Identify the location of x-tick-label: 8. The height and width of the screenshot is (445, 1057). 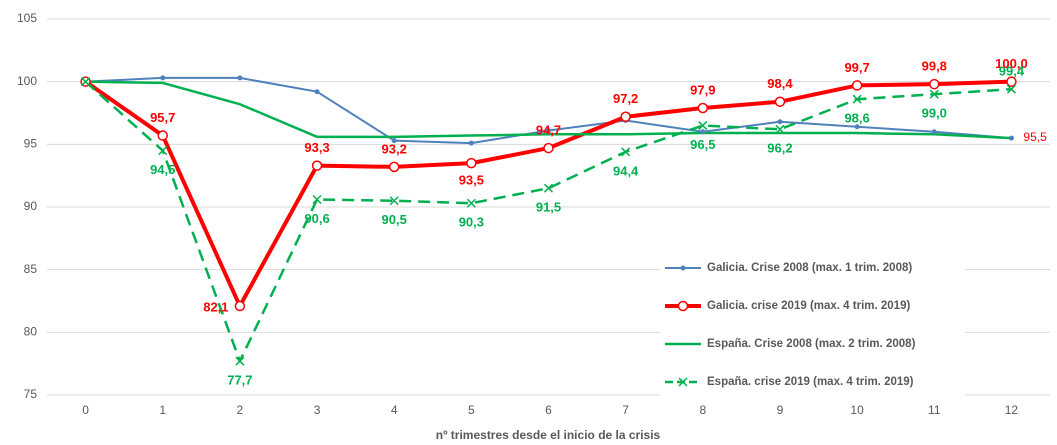
(702, 410).